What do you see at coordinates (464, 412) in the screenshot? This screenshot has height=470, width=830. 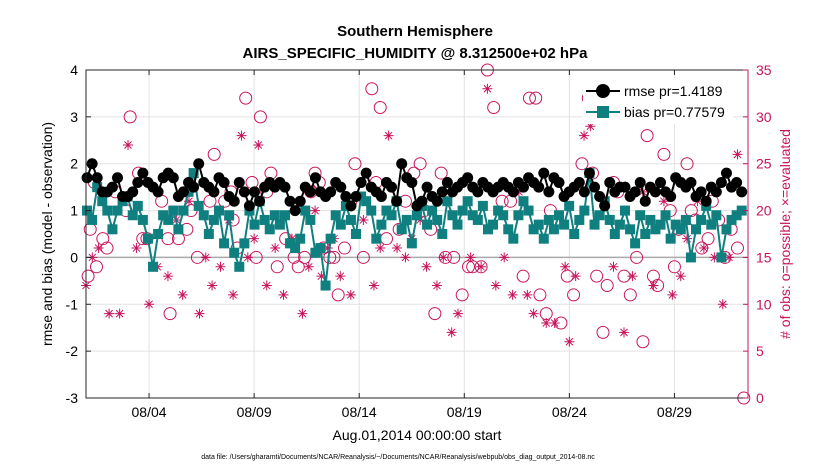 I see `x-tick-label: 08/19` at bounding box center [464, 412].